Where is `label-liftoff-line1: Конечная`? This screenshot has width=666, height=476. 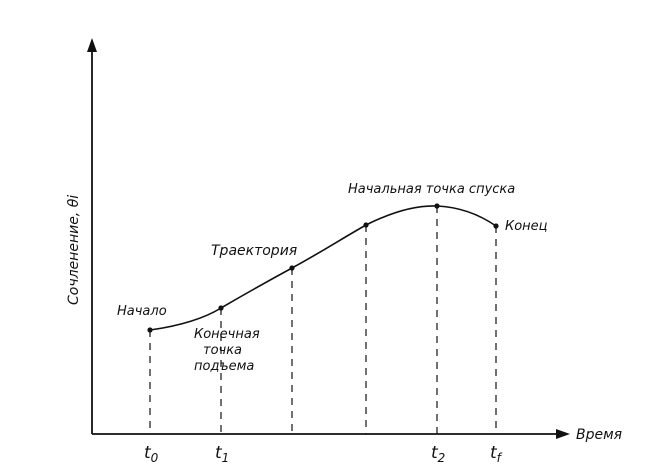
label-liftoff-line1: Конечная is located at coordinates (227, 334).